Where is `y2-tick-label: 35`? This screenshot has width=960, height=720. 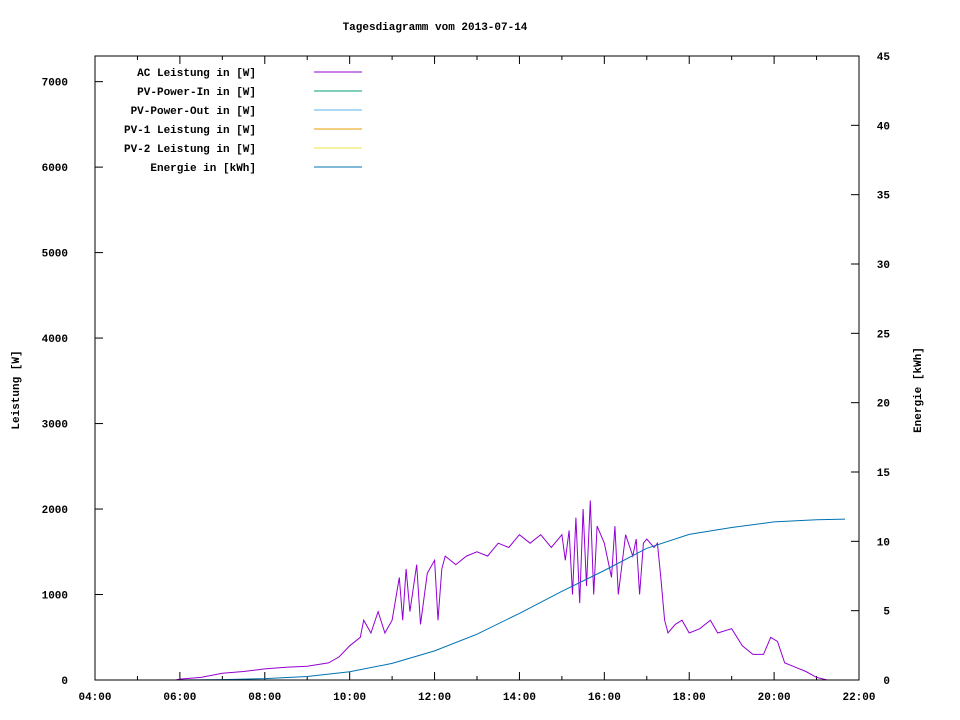
y2-tick-label: 35 is located at coordinates (884, 197).